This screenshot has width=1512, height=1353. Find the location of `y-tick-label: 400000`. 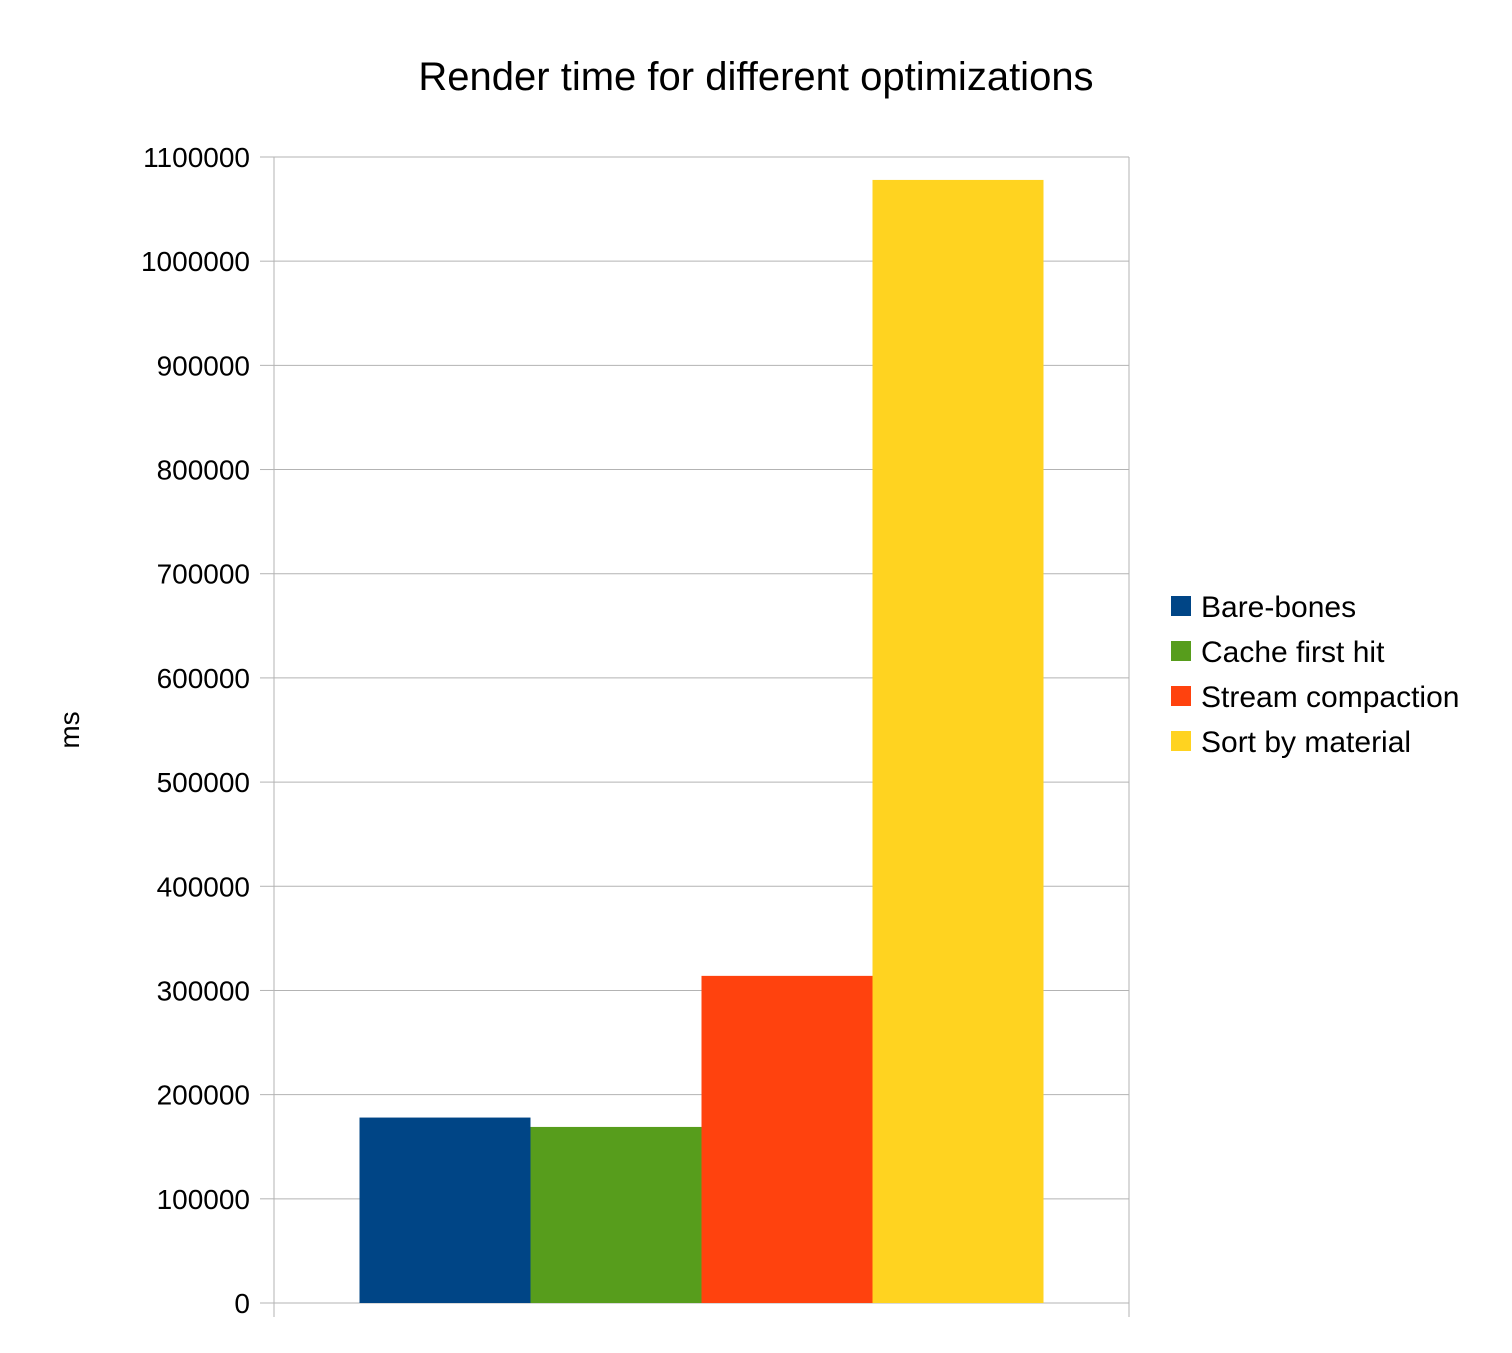

y-tick-label: 400000 is located at coordinates (203, 886).